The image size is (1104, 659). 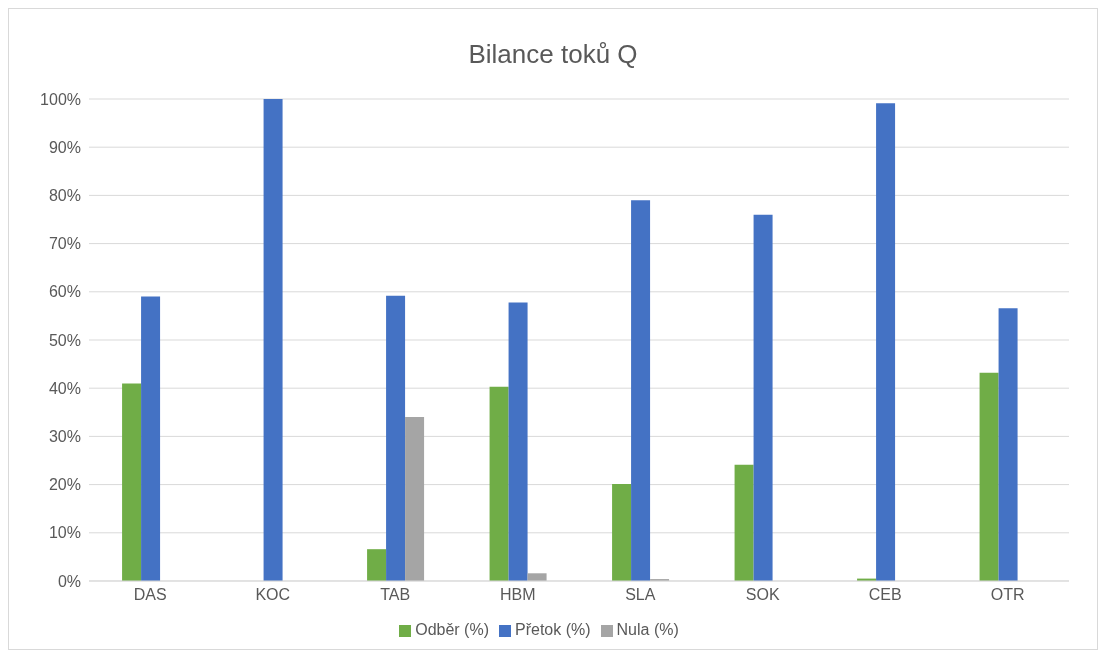 What do you see at coordinates (64, 533) in the screenshot?
I see `y-tick-label: 10%` at bounding box center [64, 533].